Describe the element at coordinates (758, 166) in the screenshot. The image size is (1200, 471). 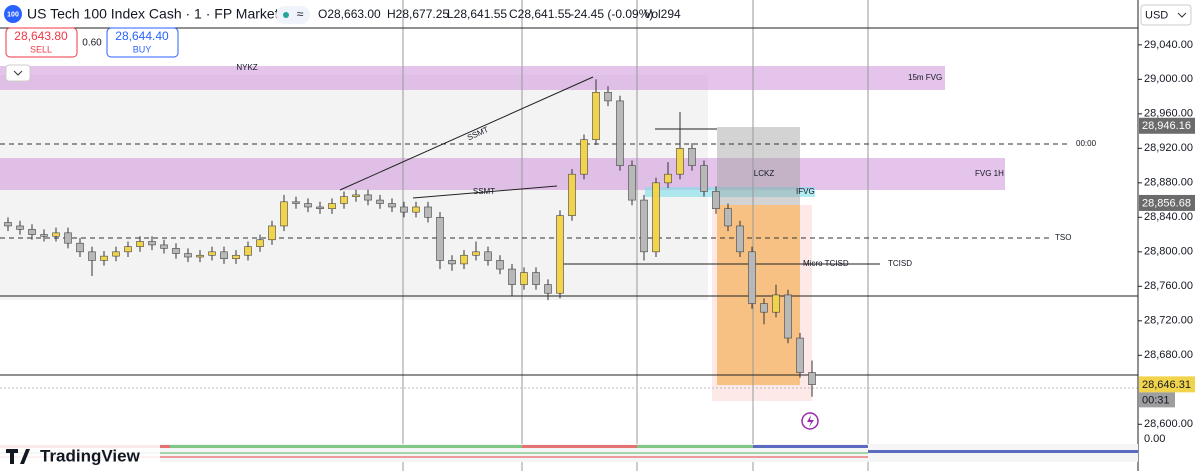
I see `stop-box` at that location.